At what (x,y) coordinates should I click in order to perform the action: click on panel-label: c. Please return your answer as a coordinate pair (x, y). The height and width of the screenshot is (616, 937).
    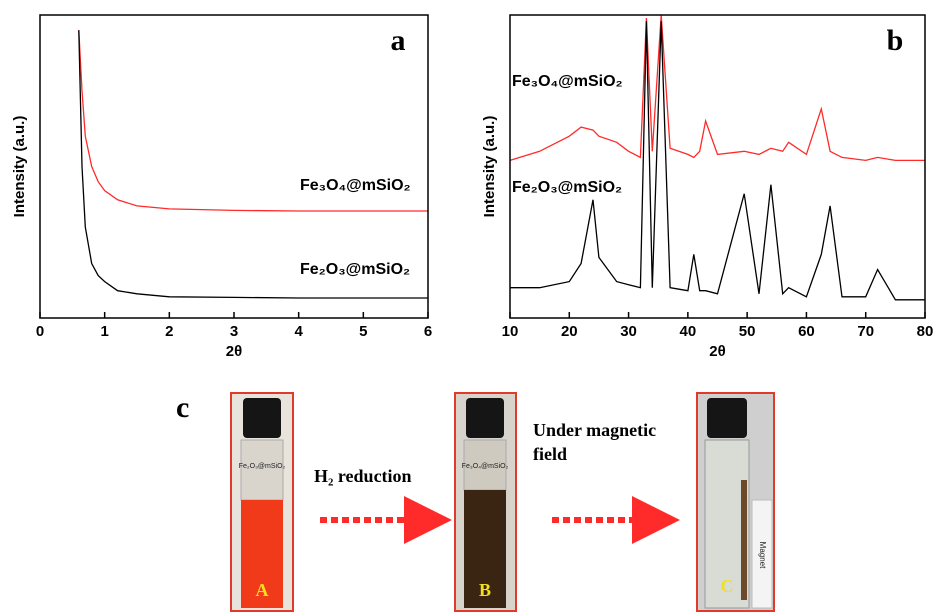
    Looking at the image, I should click on (182, 407).